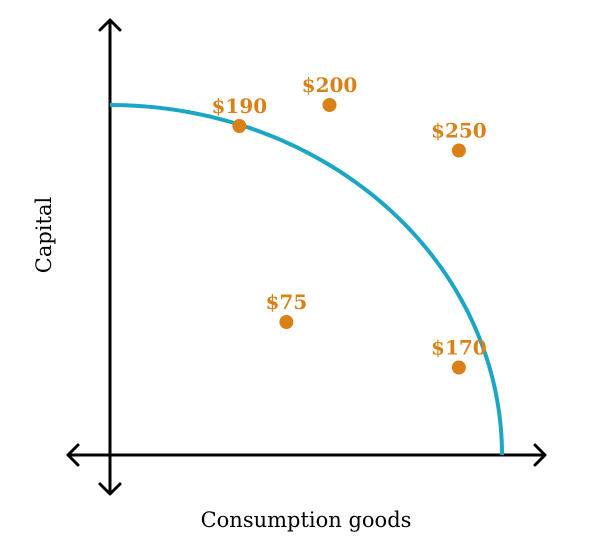 The height and width of the screenshot is (552, 609). What do you see at coordinates (459, 131) in the screenshot?
I see `data-point-label: $250` at bounding box center [459, 131].